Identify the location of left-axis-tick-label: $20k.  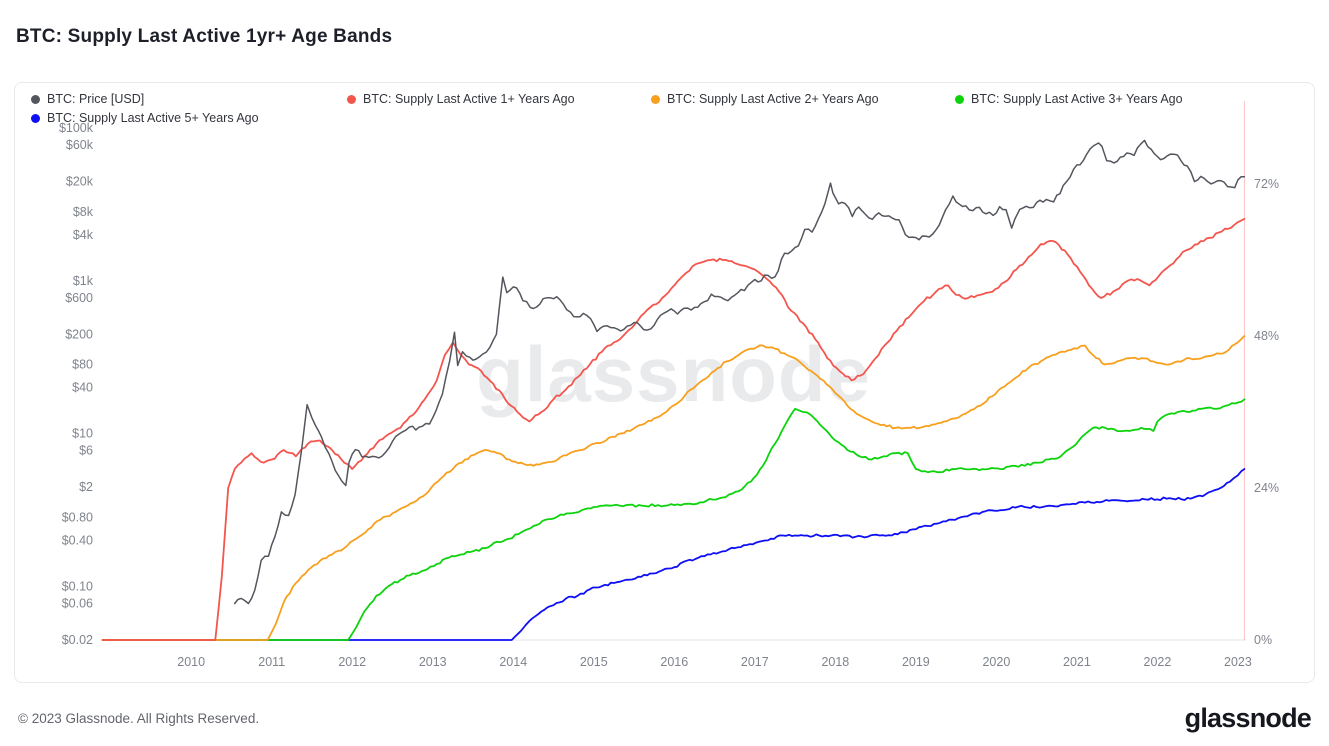
(80, 181).